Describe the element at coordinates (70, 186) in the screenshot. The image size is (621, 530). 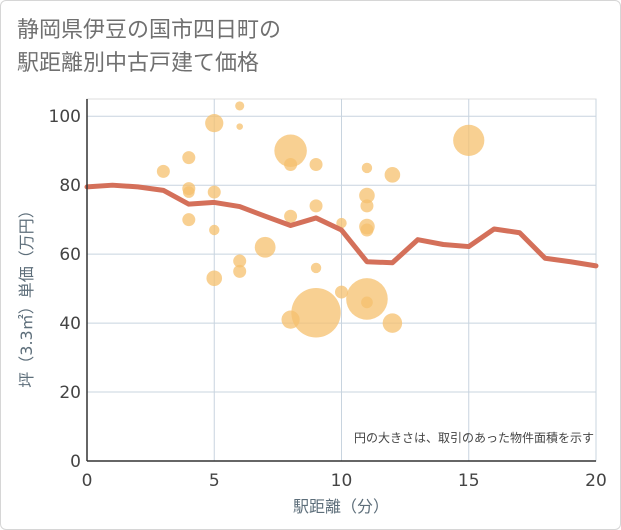
I see `y-tick-label: 80` at that location.